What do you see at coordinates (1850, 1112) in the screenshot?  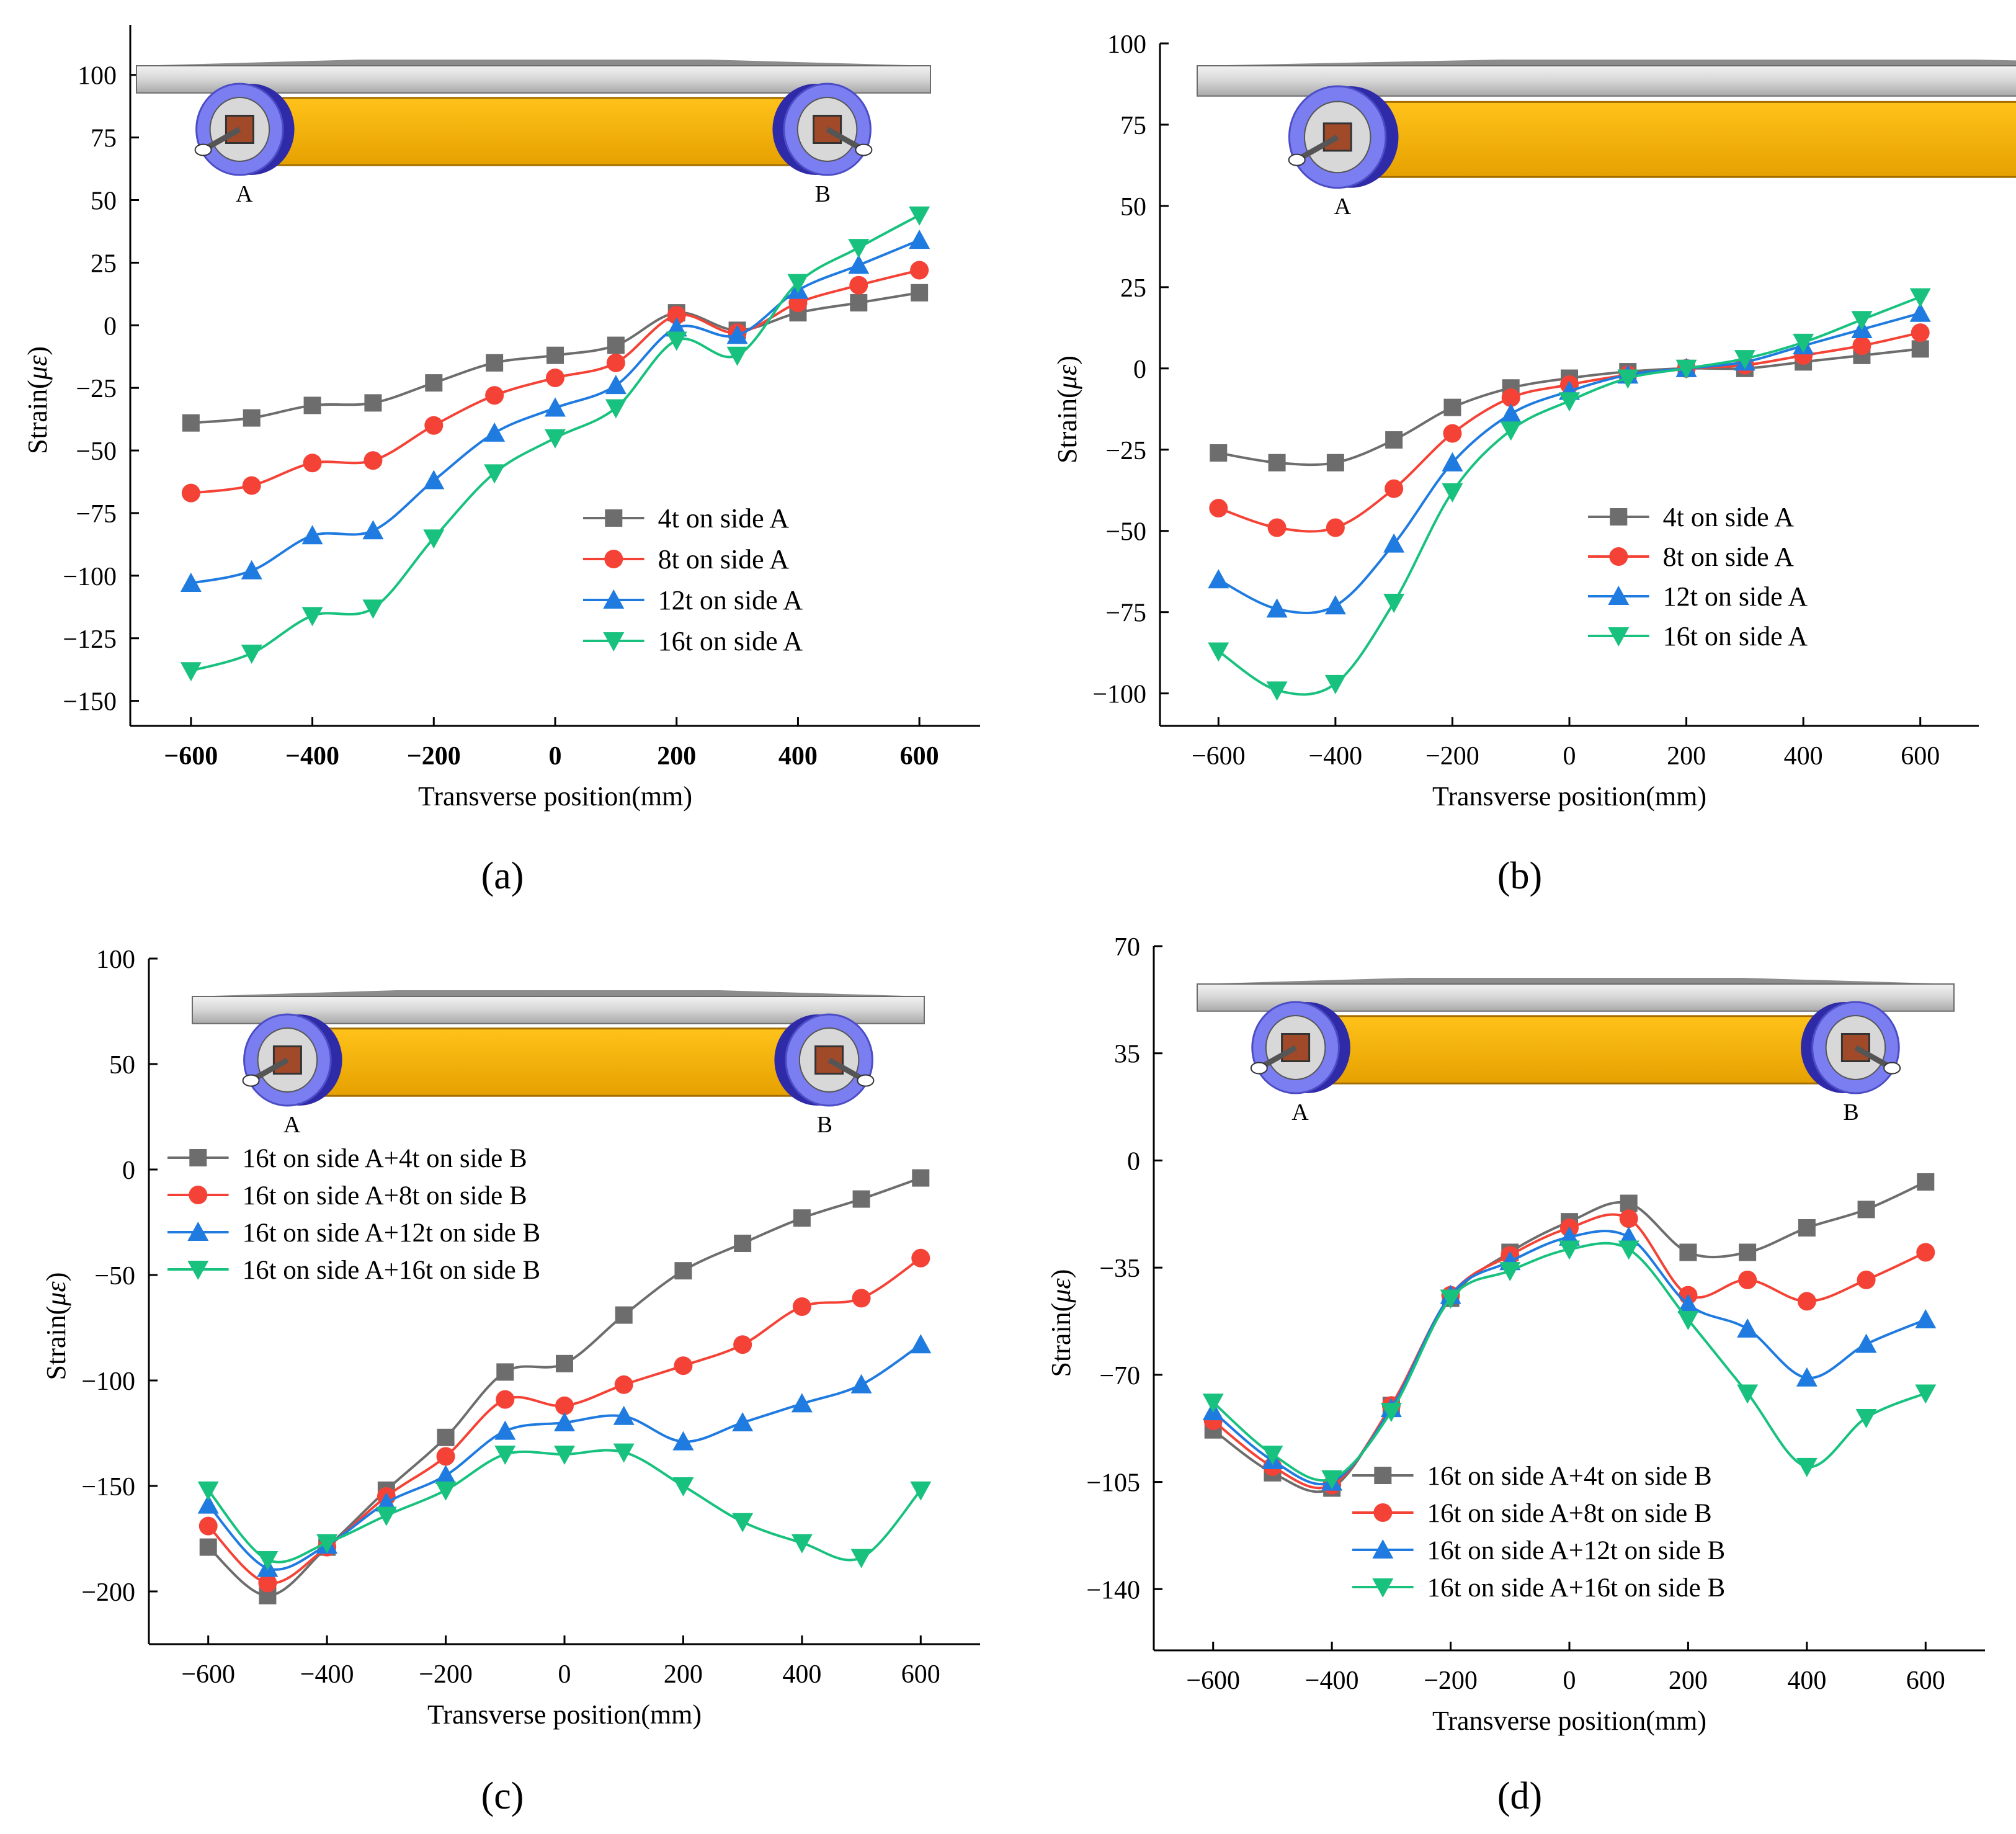 I see `side-b-label: B` at bounding box center [1850, 1112].